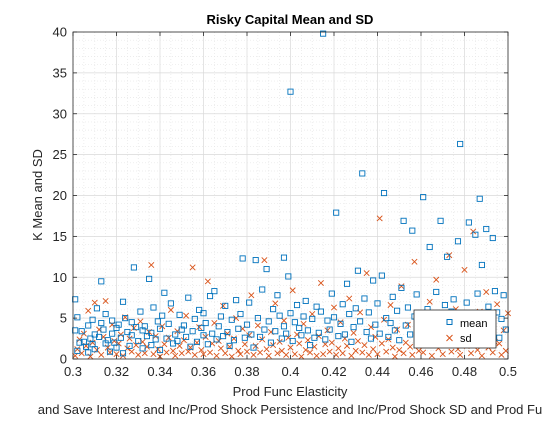  Describe the element at coordinates (60, 32) in the screenshot. I see `y-tick-label: 40` at that location.